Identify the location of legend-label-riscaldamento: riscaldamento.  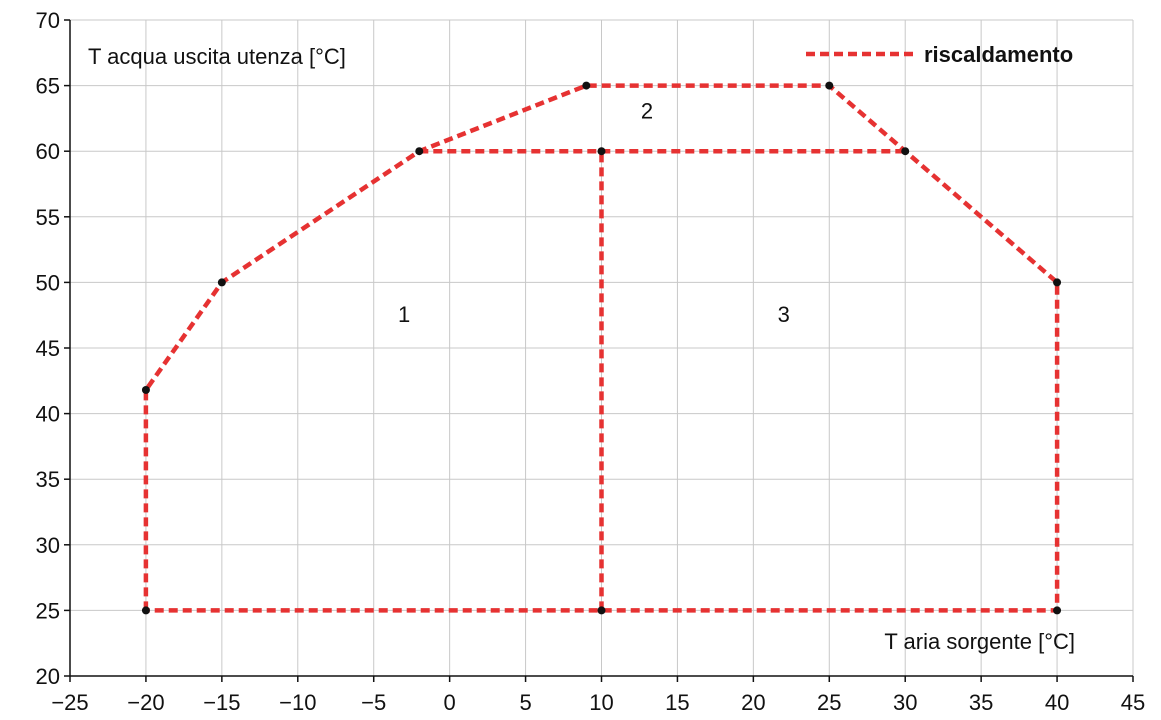
(998, 54).